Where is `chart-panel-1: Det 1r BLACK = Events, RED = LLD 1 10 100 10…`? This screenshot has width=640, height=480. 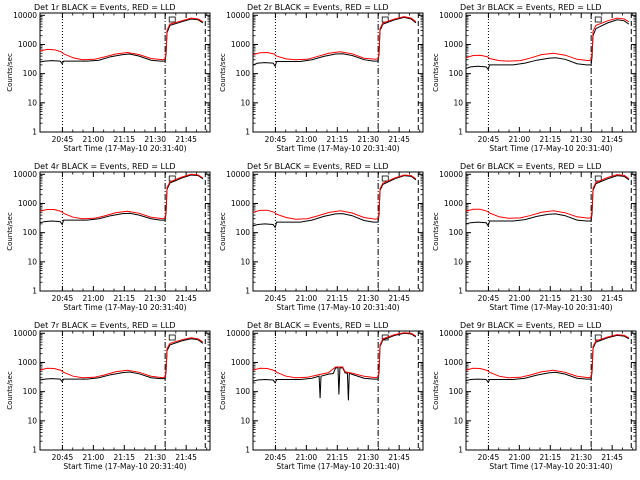
chart-panel-1: Det 1r BLACK = Events, RED = LLD 1 10 100 10… is located at coordinates (108, 78).